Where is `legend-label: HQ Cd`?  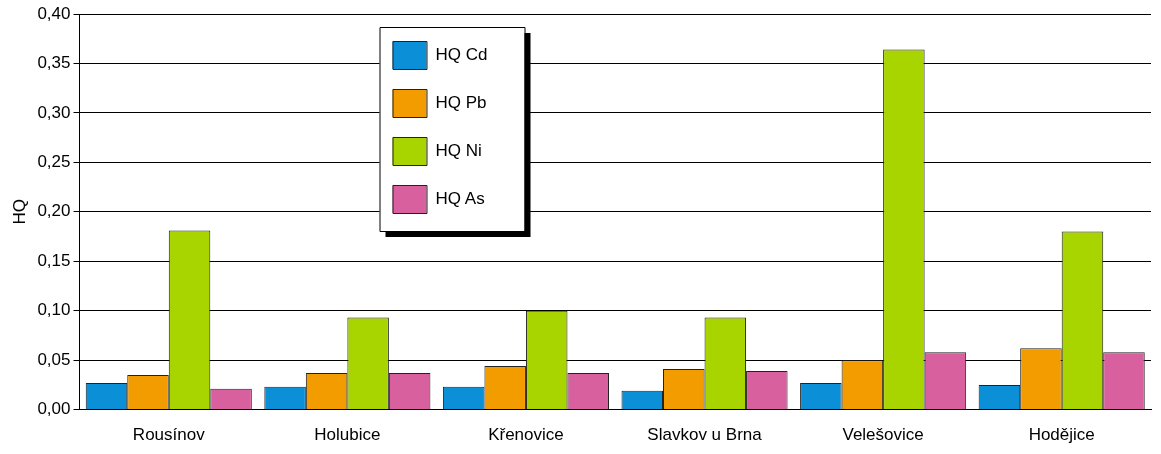 legend-label: HQ Cd is located at coordinates (461, 54).